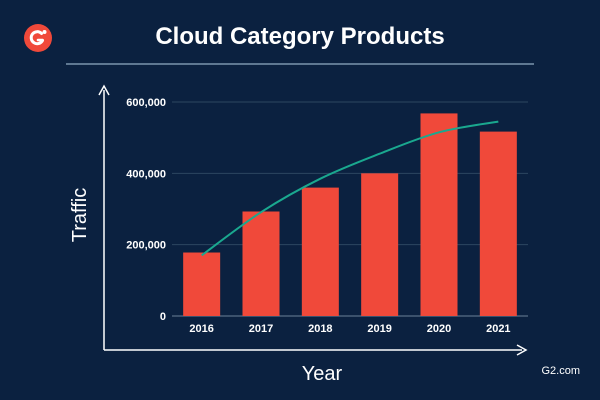 Image resolution: width=600 pixels, height=400 pixels. What do you see at coordinates (320, 329) in the screenshot?
I see `x-tick-label: 2018` at bounding box center [320, 329].